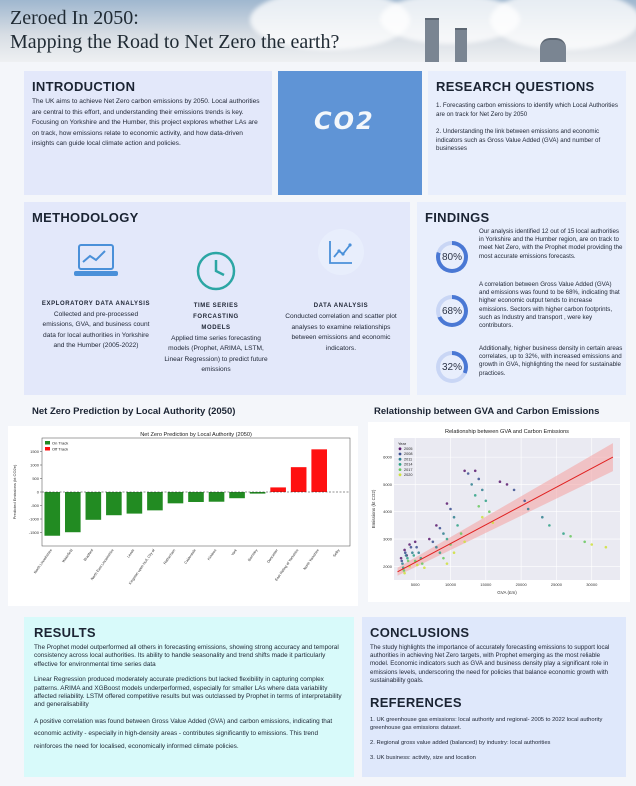 The image size is (636, 786). I want to click on conclusions-title: CONCLUSIONS, so click(420, 632).